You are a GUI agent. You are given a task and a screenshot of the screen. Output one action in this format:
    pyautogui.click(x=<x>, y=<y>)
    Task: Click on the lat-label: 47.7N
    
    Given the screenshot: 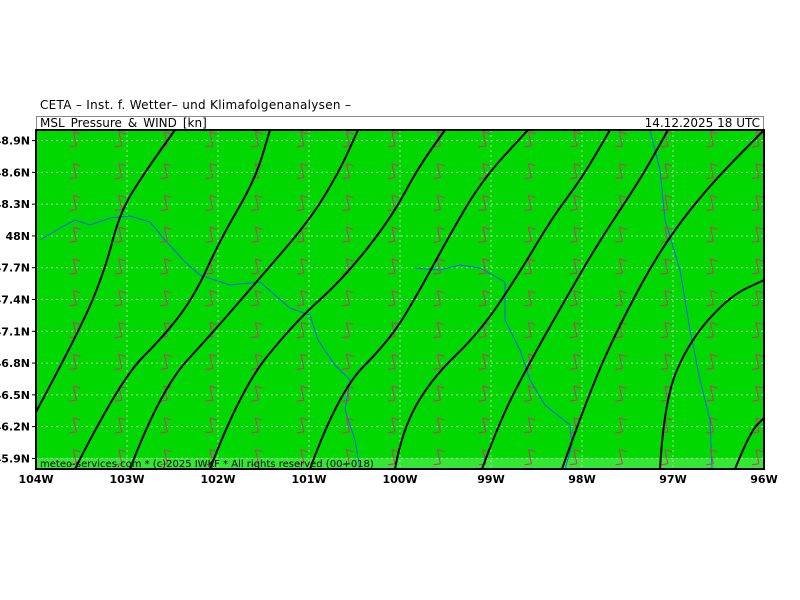 What is the action you would take?
    pyautogui.click(x=15, y=268)
    